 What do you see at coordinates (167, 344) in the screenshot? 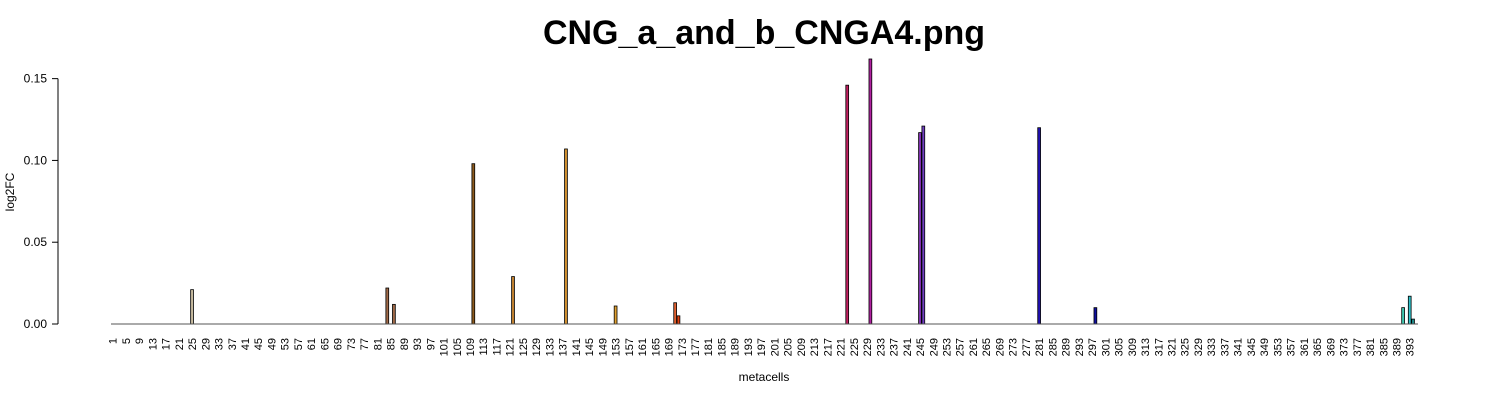
I see `x-tick-label: 17` at bounding box center [167, 344].